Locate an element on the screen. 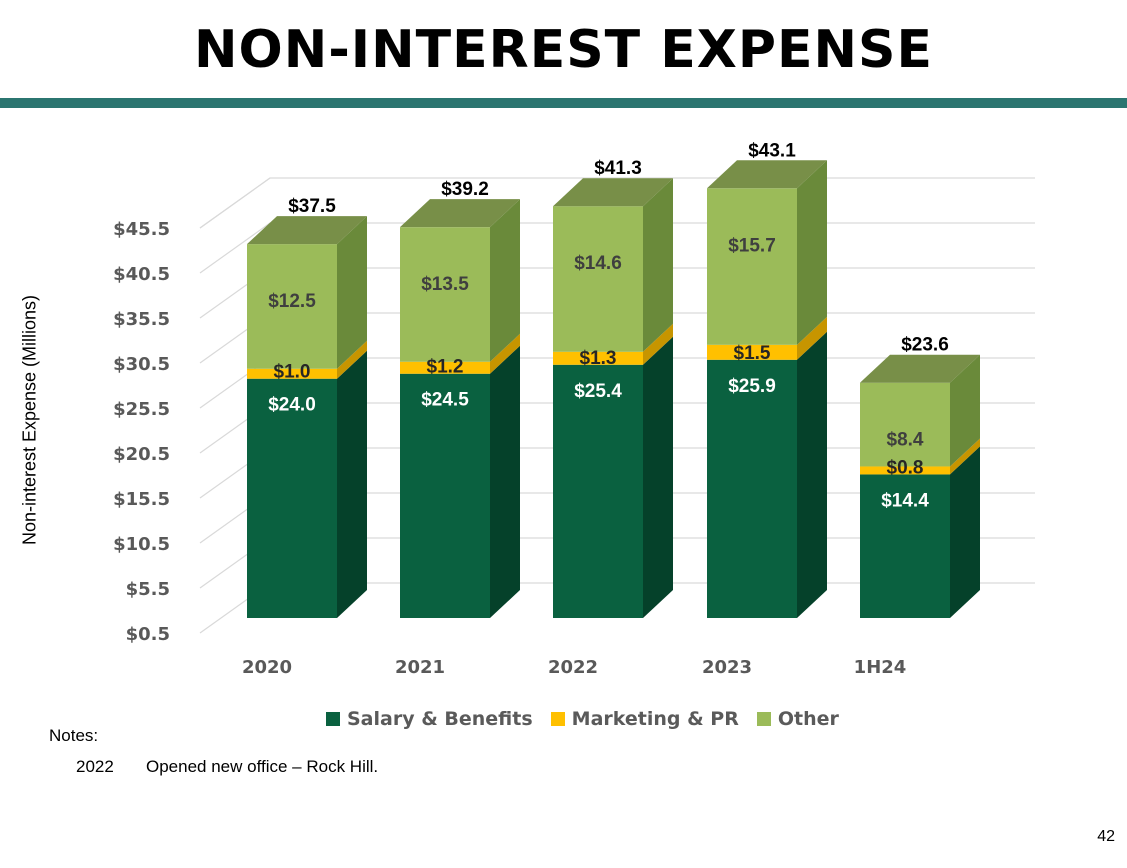  legend-item-salary: Salary & Benefits is located at coordinates (429, 719).